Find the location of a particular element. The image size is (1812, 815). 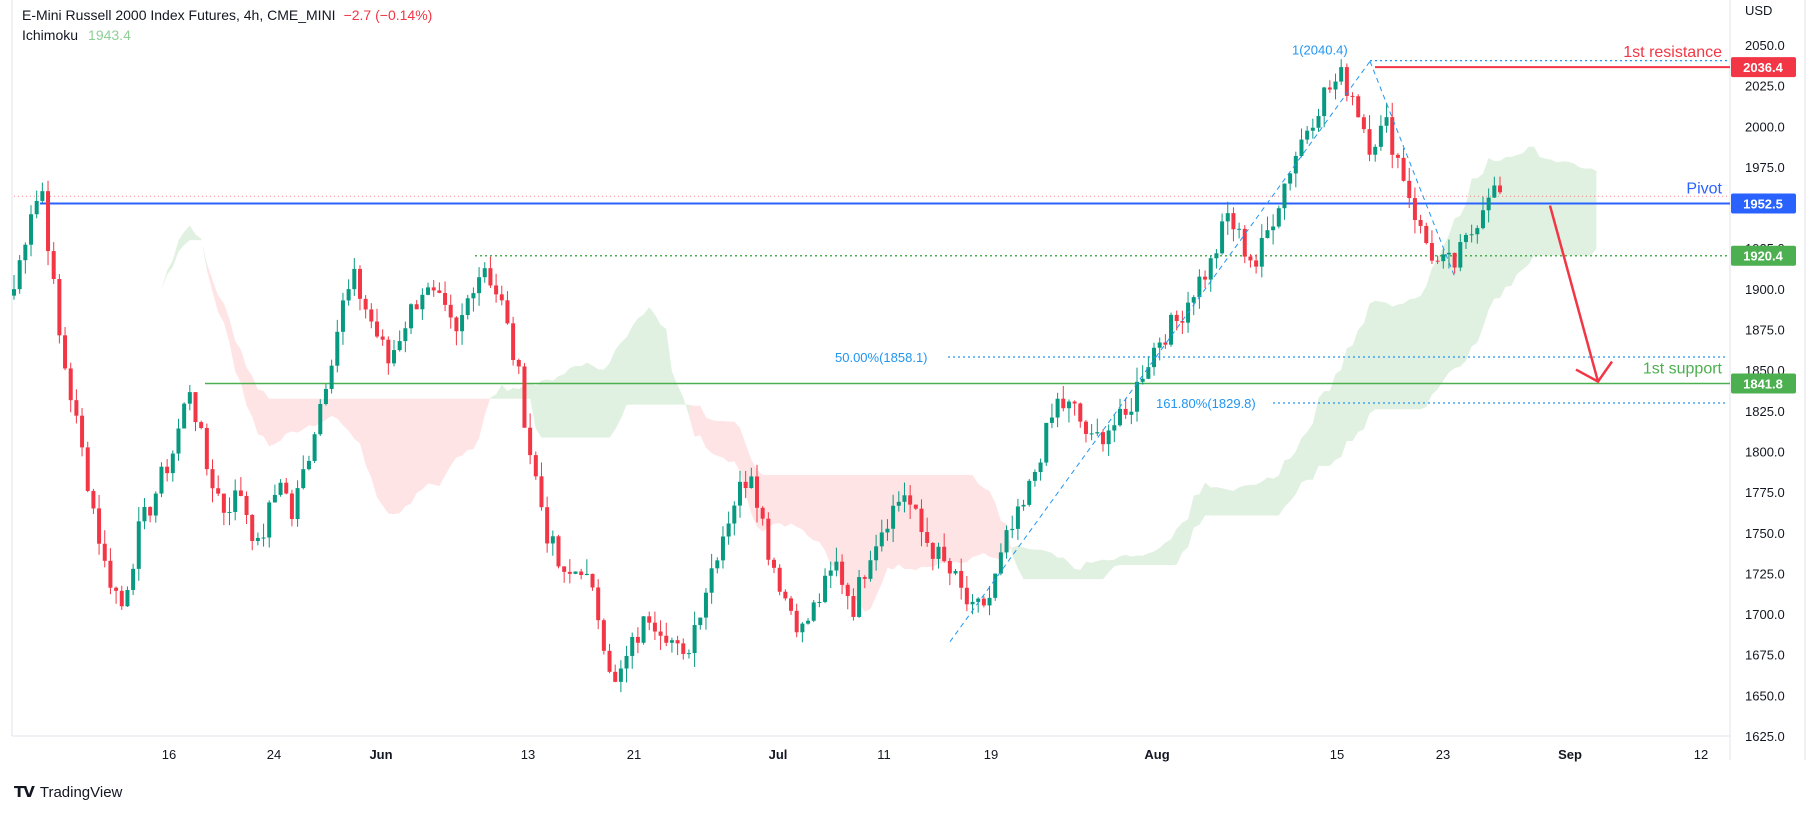

time-axis: 16 24 Jun 13 21 Jul 11 19 Aug 15 23 Sep 12 is located at coordinates (935, 754).